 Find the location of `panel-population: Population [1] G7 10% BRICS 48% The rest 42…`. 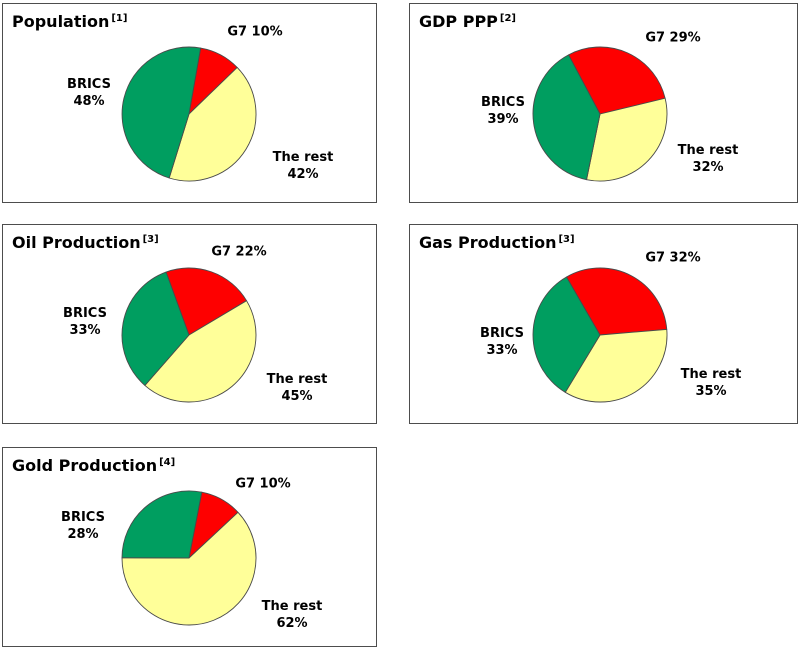

panel-population: Population [1] G7 10% BRICS 48% The rest 42… is located at coordinates (189, 103).